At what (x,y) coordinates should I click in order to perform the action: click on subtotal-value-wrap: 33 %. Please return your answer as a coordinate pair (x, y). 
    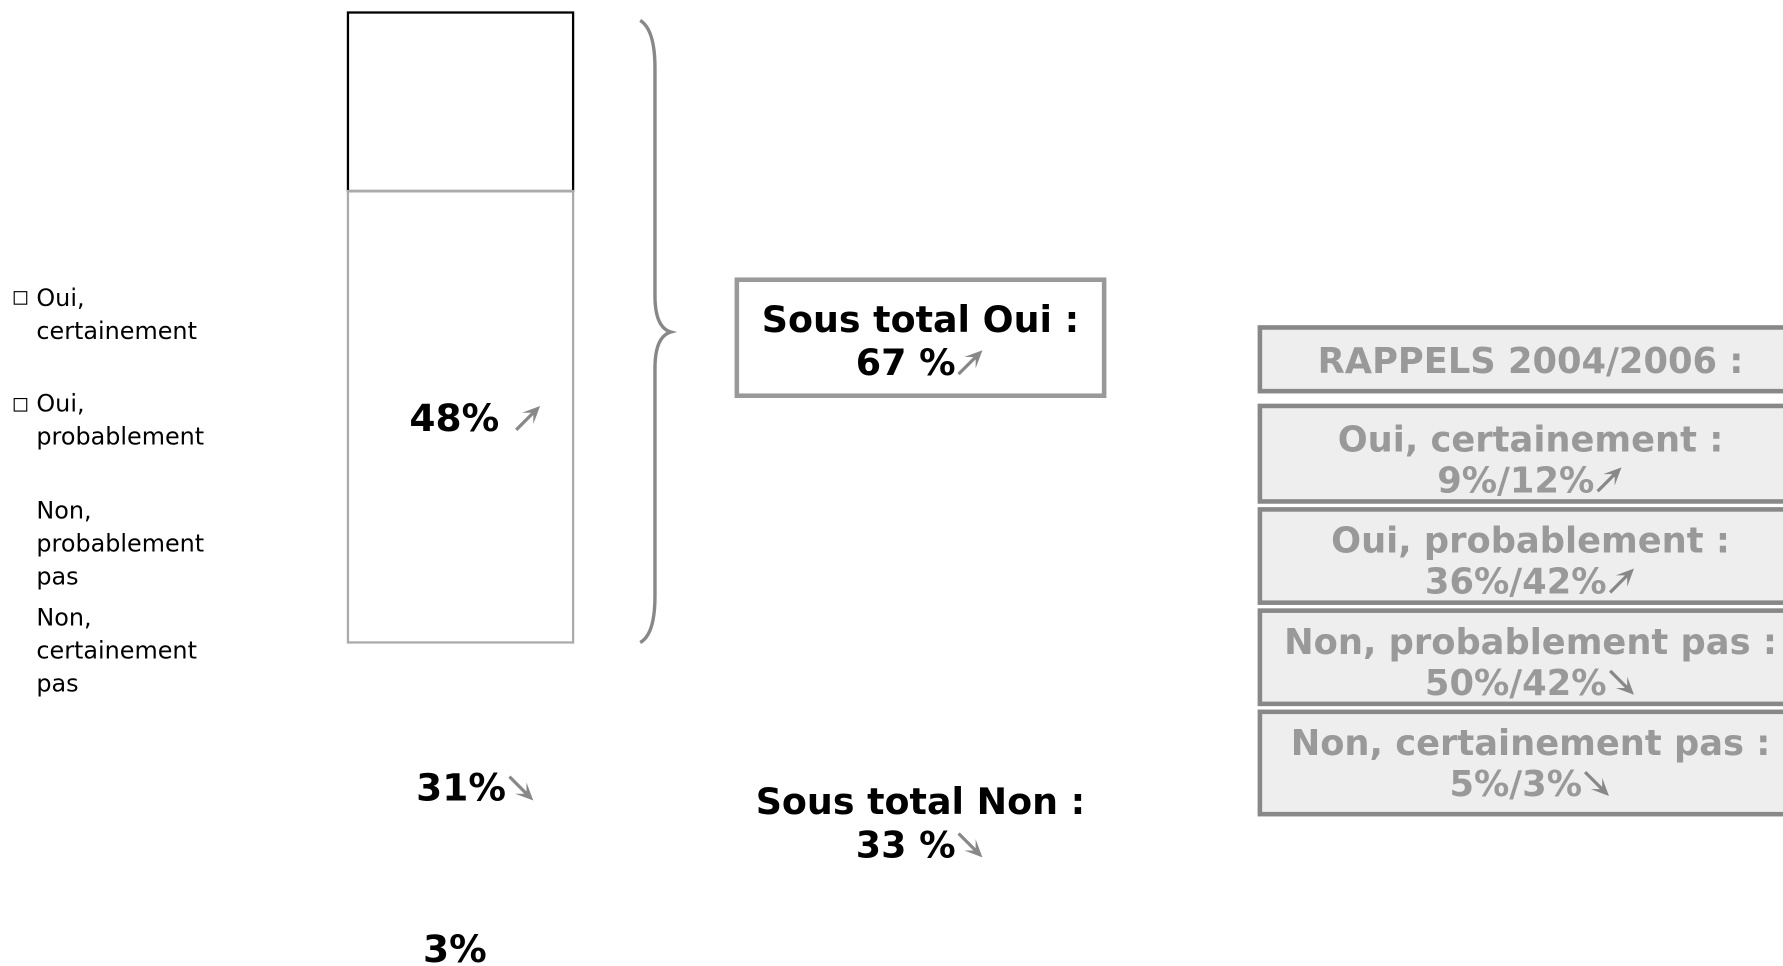
    Looking at the image, I should click on (921, 844).